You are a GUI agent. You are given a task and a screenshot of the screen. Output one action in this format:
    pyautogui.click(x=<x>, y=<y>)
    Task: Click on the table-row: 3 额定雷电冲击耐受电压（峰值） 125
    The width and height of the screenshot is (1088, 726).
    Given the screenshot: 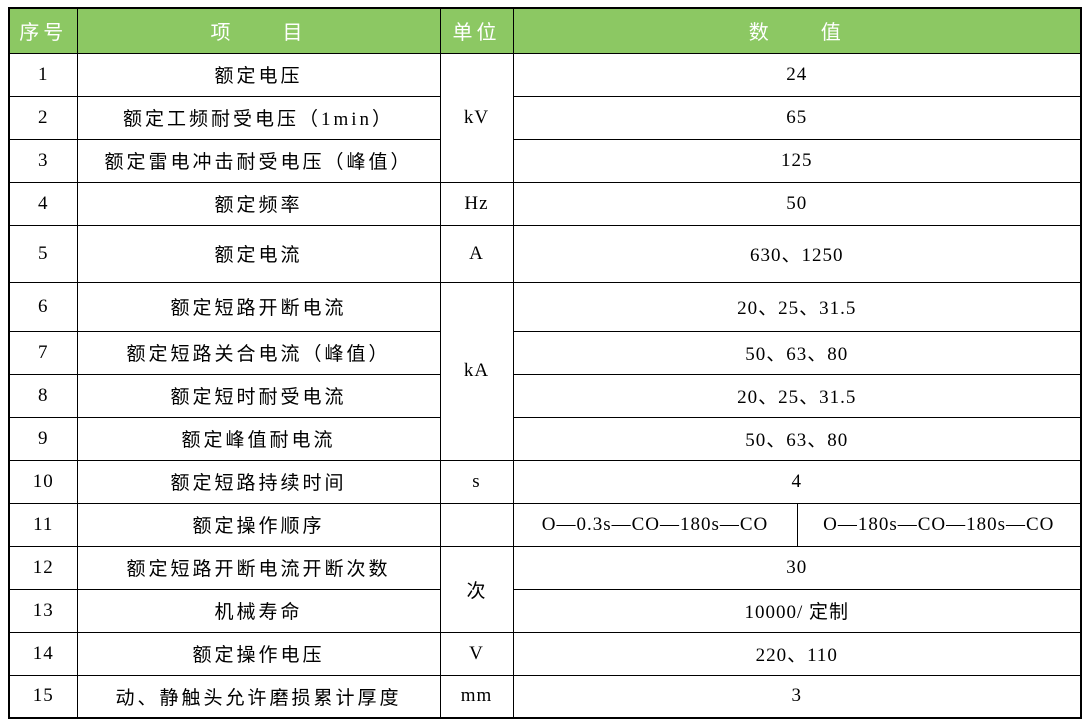 What is the action you would take?
    pyautogui.click(x=545, y=160)
    